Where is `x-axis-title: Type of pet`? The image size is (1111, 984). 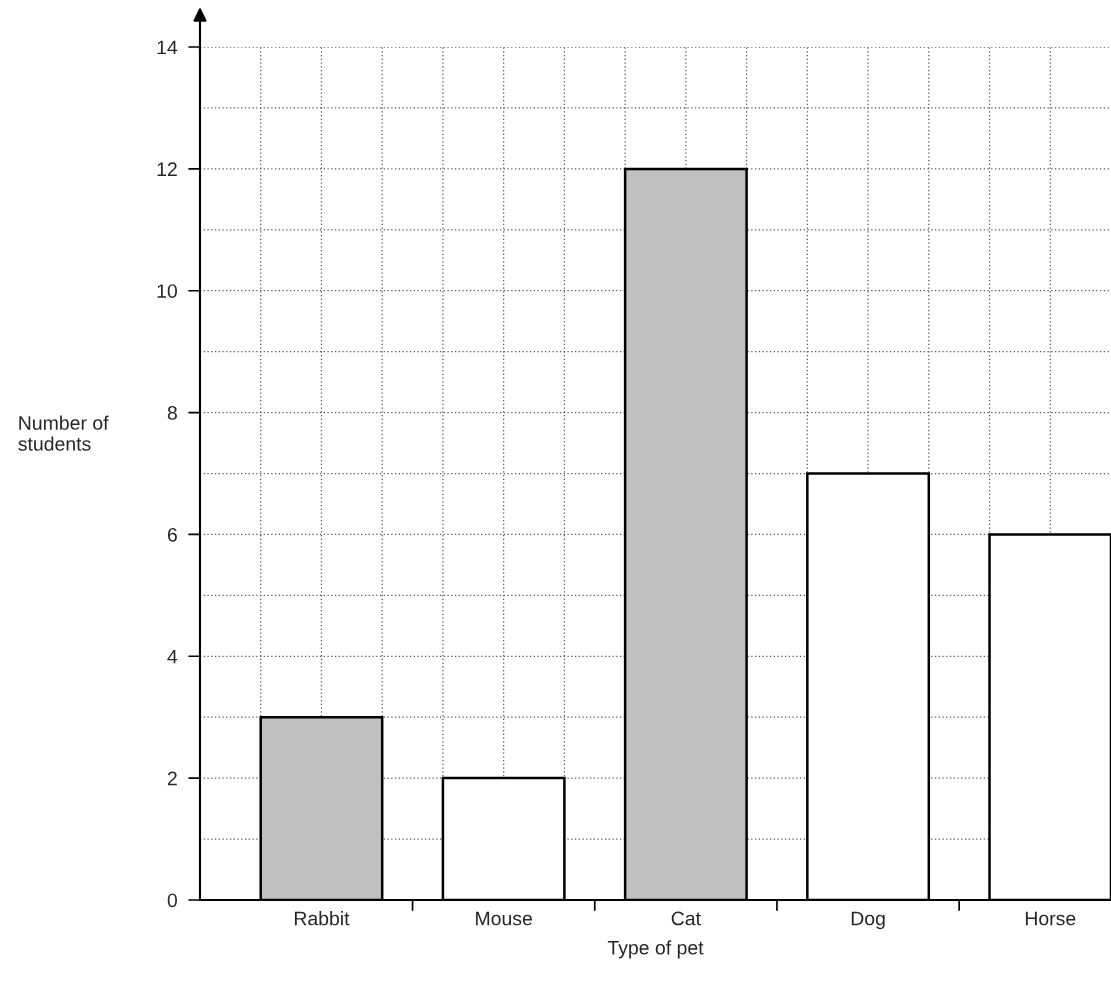
x-axis-title: Type of pet is located at coordinates (655, 949).